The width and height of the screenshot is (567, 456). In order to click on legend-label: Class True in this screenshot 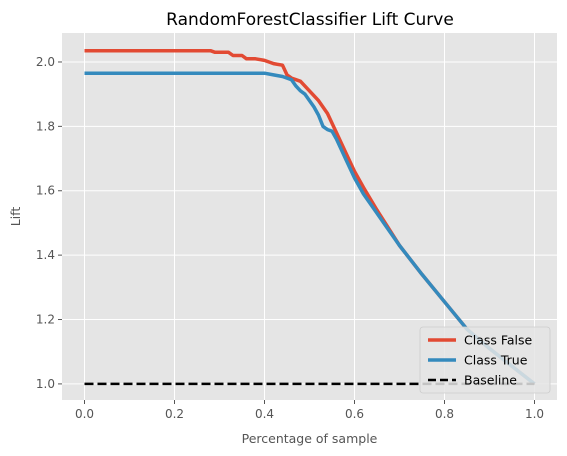, I will do `click(496, 360)`.